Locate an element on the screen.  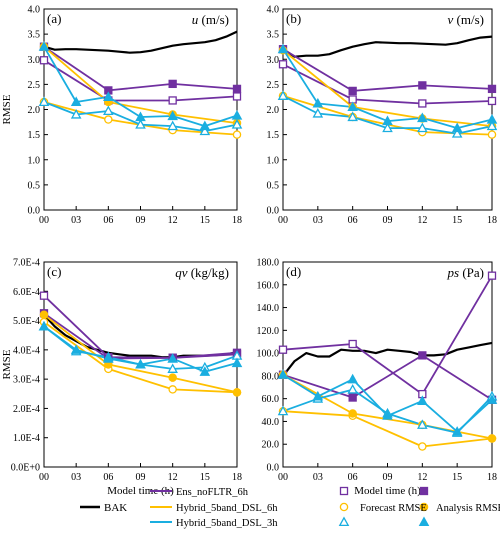
legend-analysis-label: Analysis RMSE is located at coordinates (468, 508).